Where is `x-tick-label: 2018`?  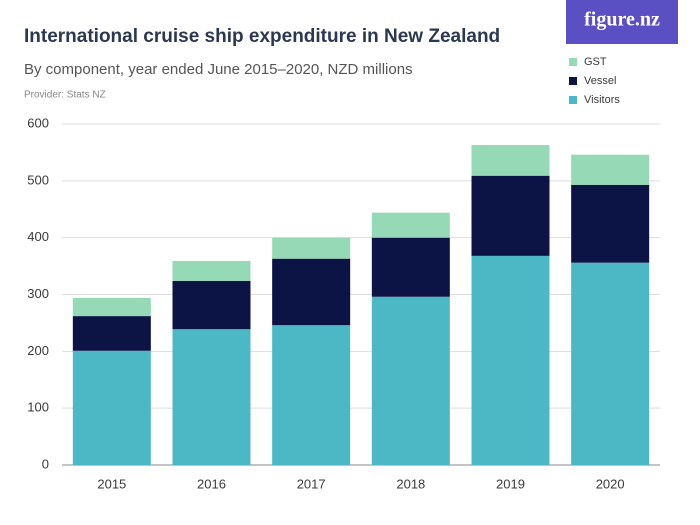 x-tick-label: 2018 is located at coordinates (410, 483).